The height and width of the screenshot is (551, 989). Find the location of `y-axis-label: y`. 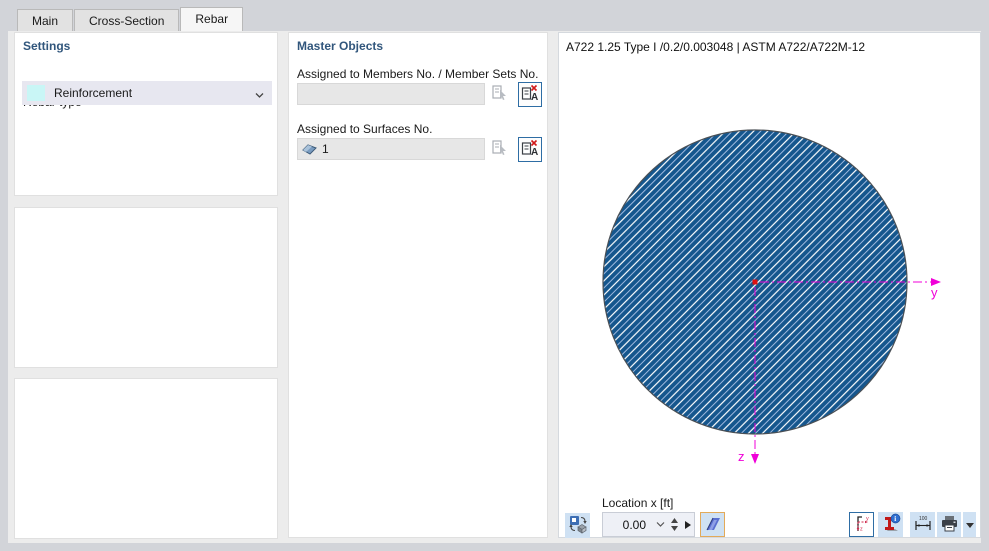

y-axis-label: y is located at coordinates (934, 292).